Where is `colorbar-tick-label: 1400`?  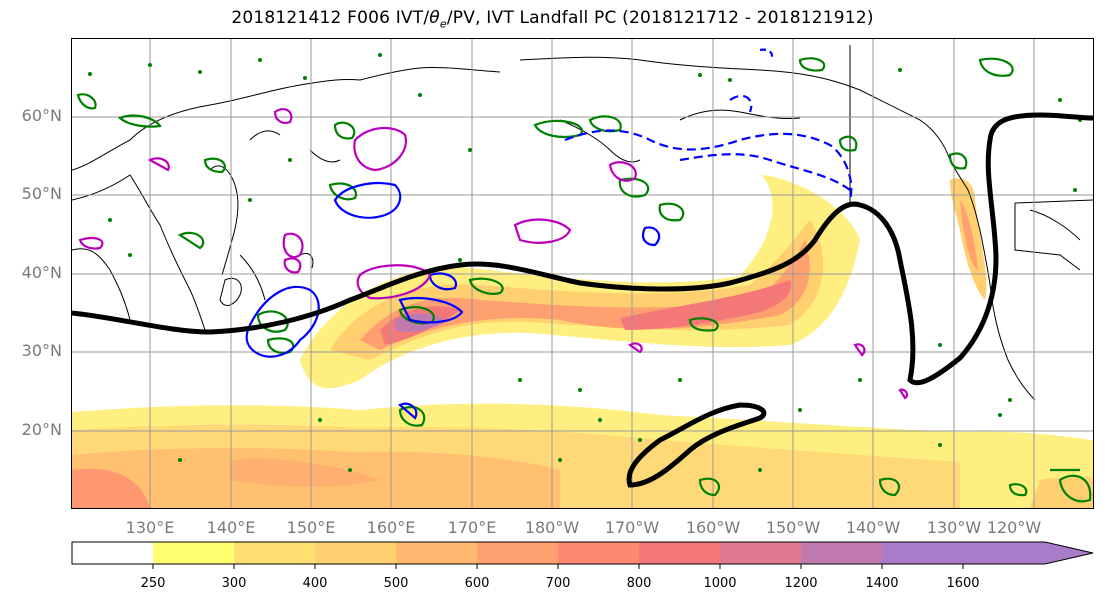 colorbar-tick-label: 1400 is located at coordinates (882, 583).